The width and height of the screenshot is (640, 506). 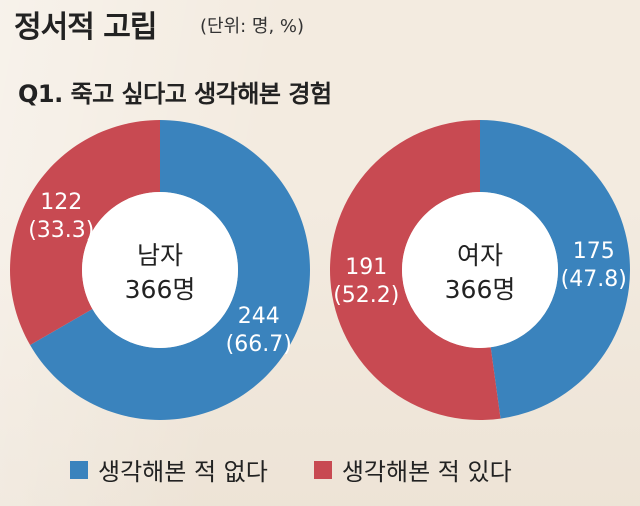 I want to click on slice-male-no-percent: (66.7), so click(x=259, y=344).